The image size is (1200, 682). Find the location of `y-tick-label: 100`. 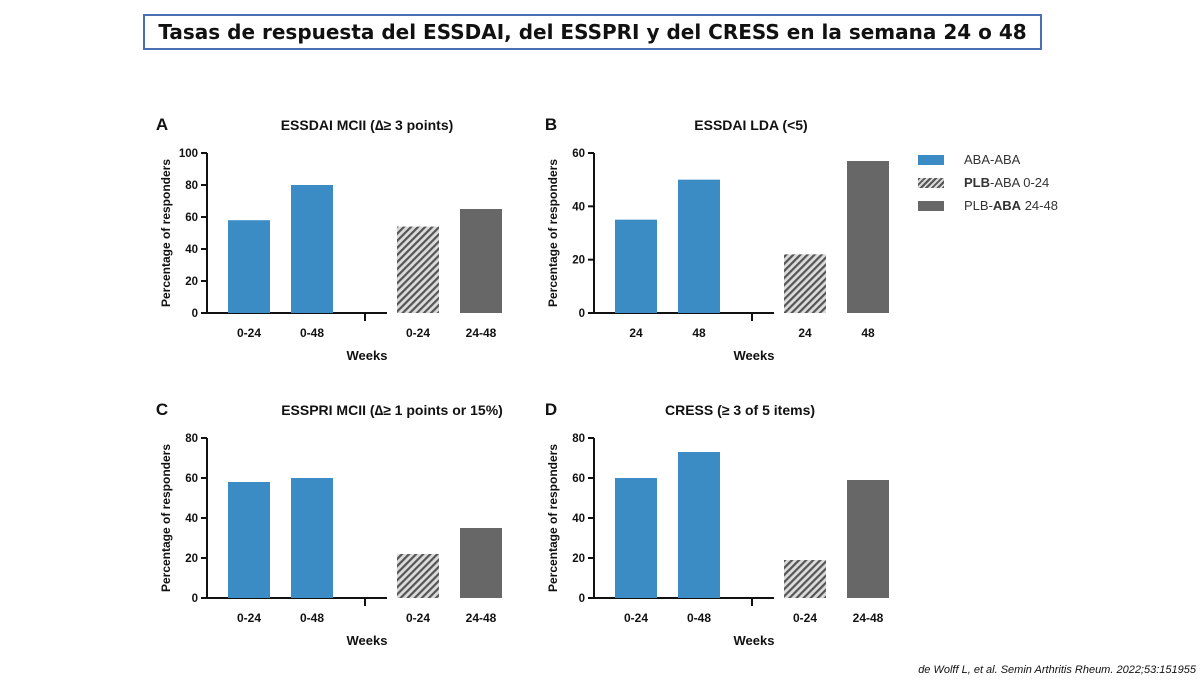

y-tick-label: 100 is located at coordinates (188, 154).